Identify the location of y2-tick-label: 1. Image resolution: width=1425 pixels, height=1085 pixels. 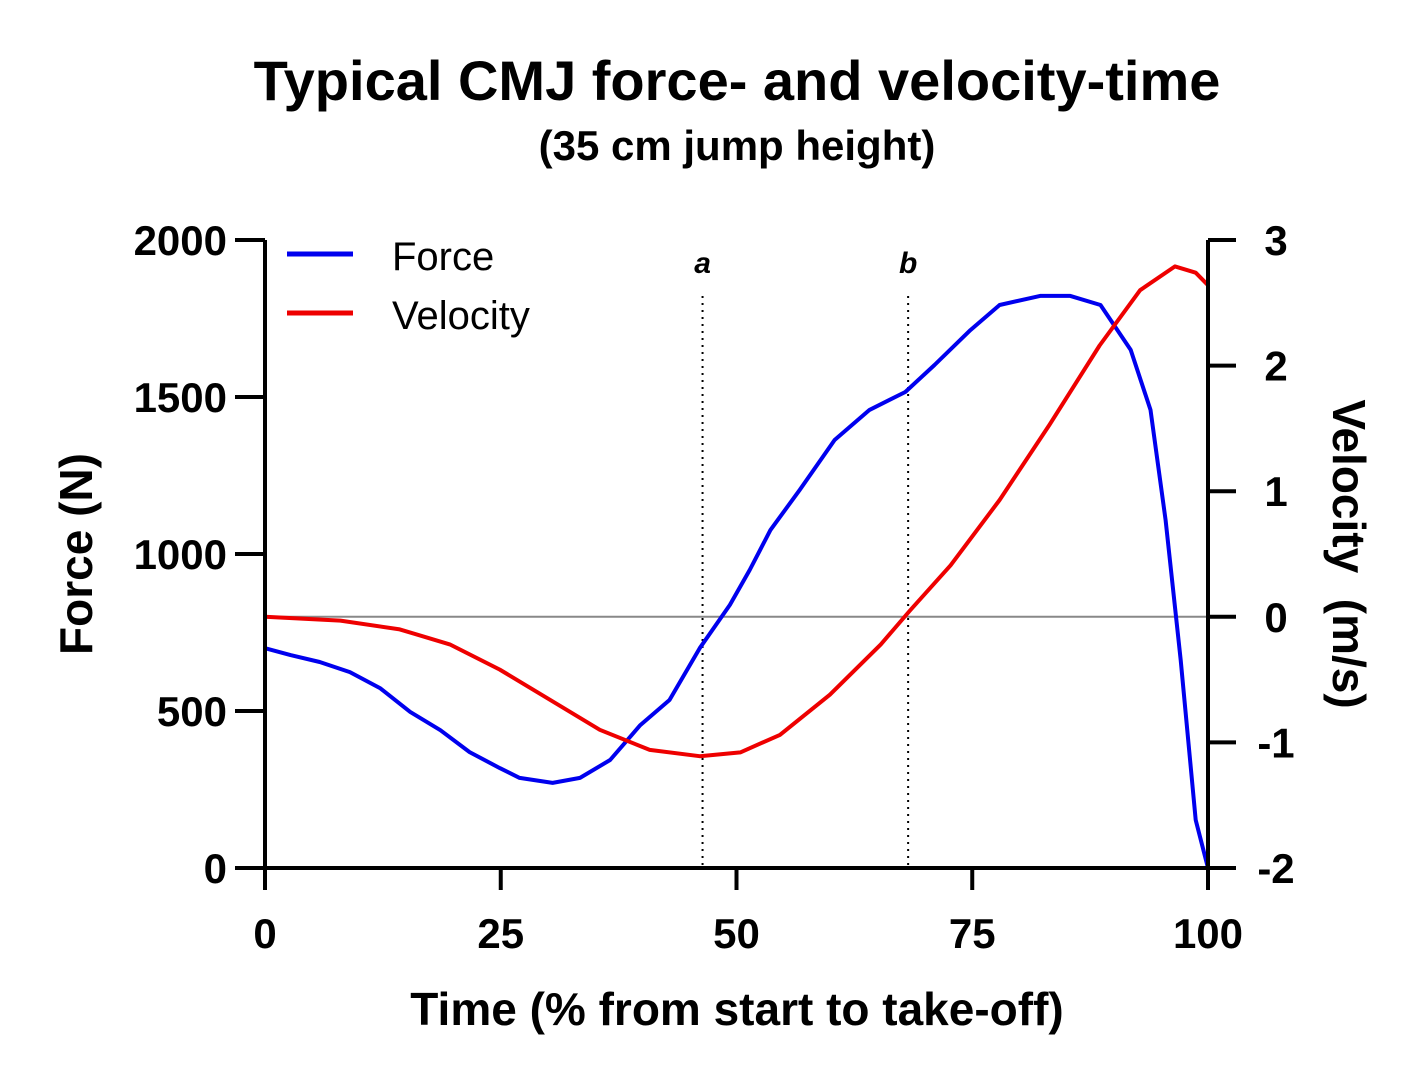
(1275, 491).